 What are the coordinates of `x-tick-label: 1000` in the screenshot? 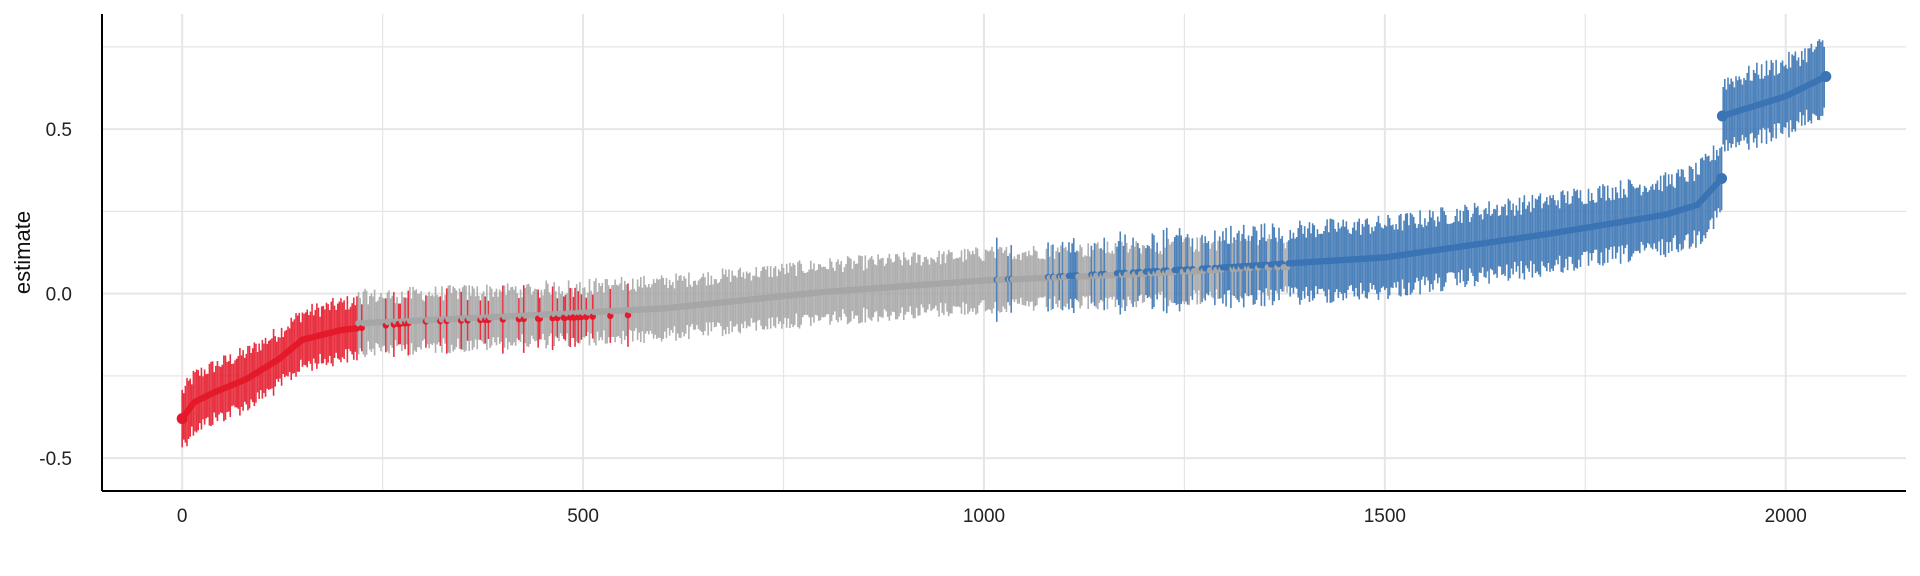 It's located at (984, 516).